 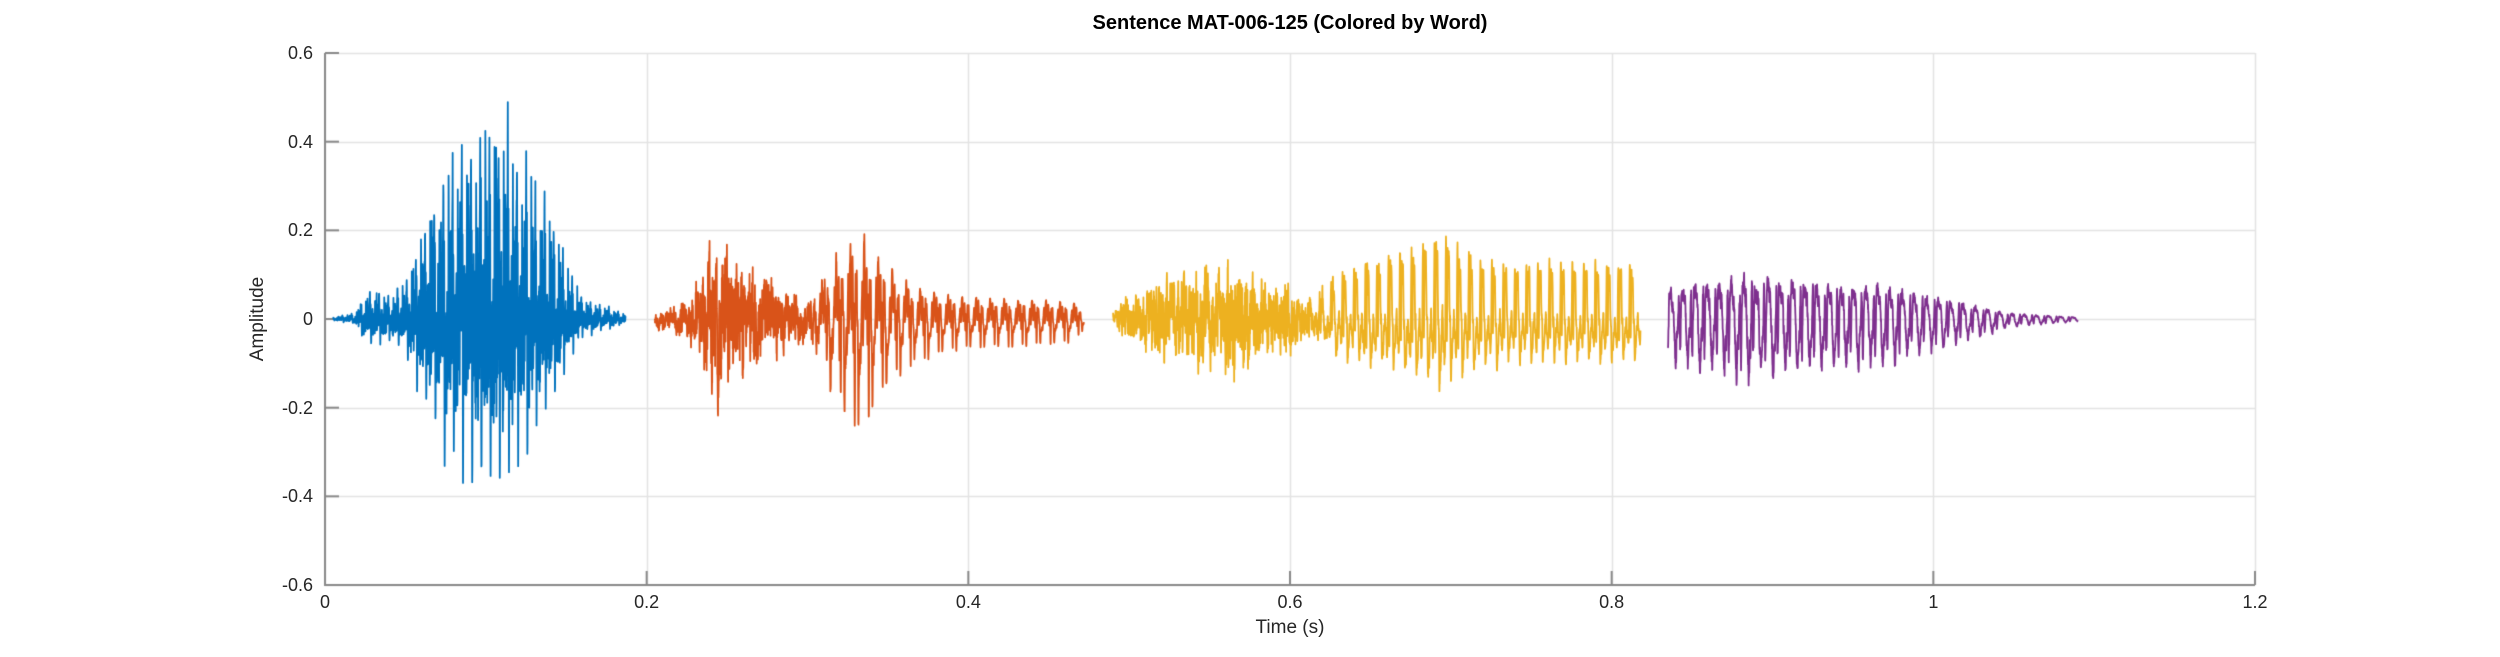 I want to click on y-tick-label: 0, so click(x=307, y=319).